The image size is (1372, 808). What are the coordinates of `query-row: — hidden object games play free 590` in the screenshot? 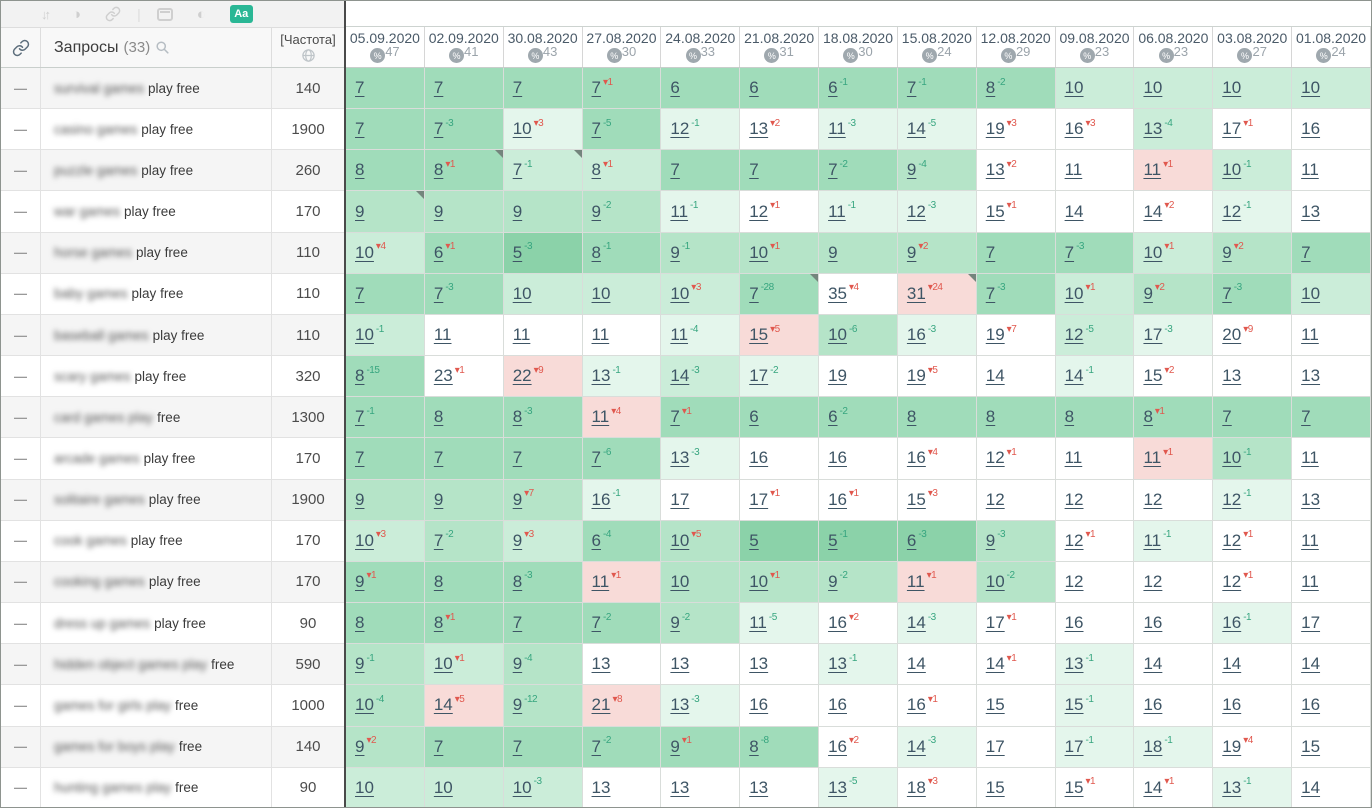 It's located at (172, 665).